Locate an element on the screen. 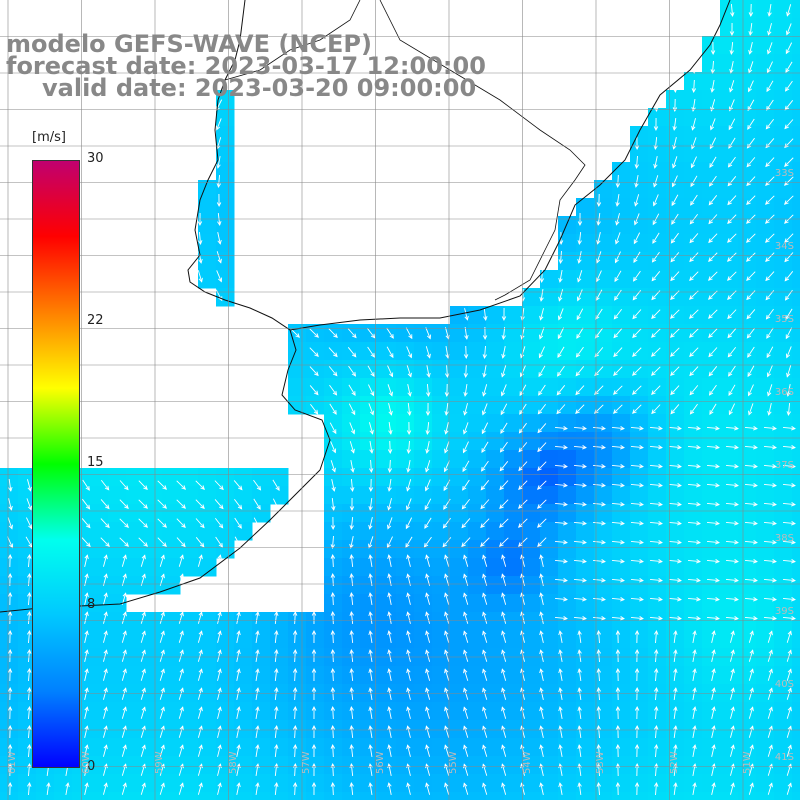 The height and width of the screenshot is (800, 800). forecast-date: forecast date: 2023-03-17 12:00:00 is located at coordinates (246, 66).